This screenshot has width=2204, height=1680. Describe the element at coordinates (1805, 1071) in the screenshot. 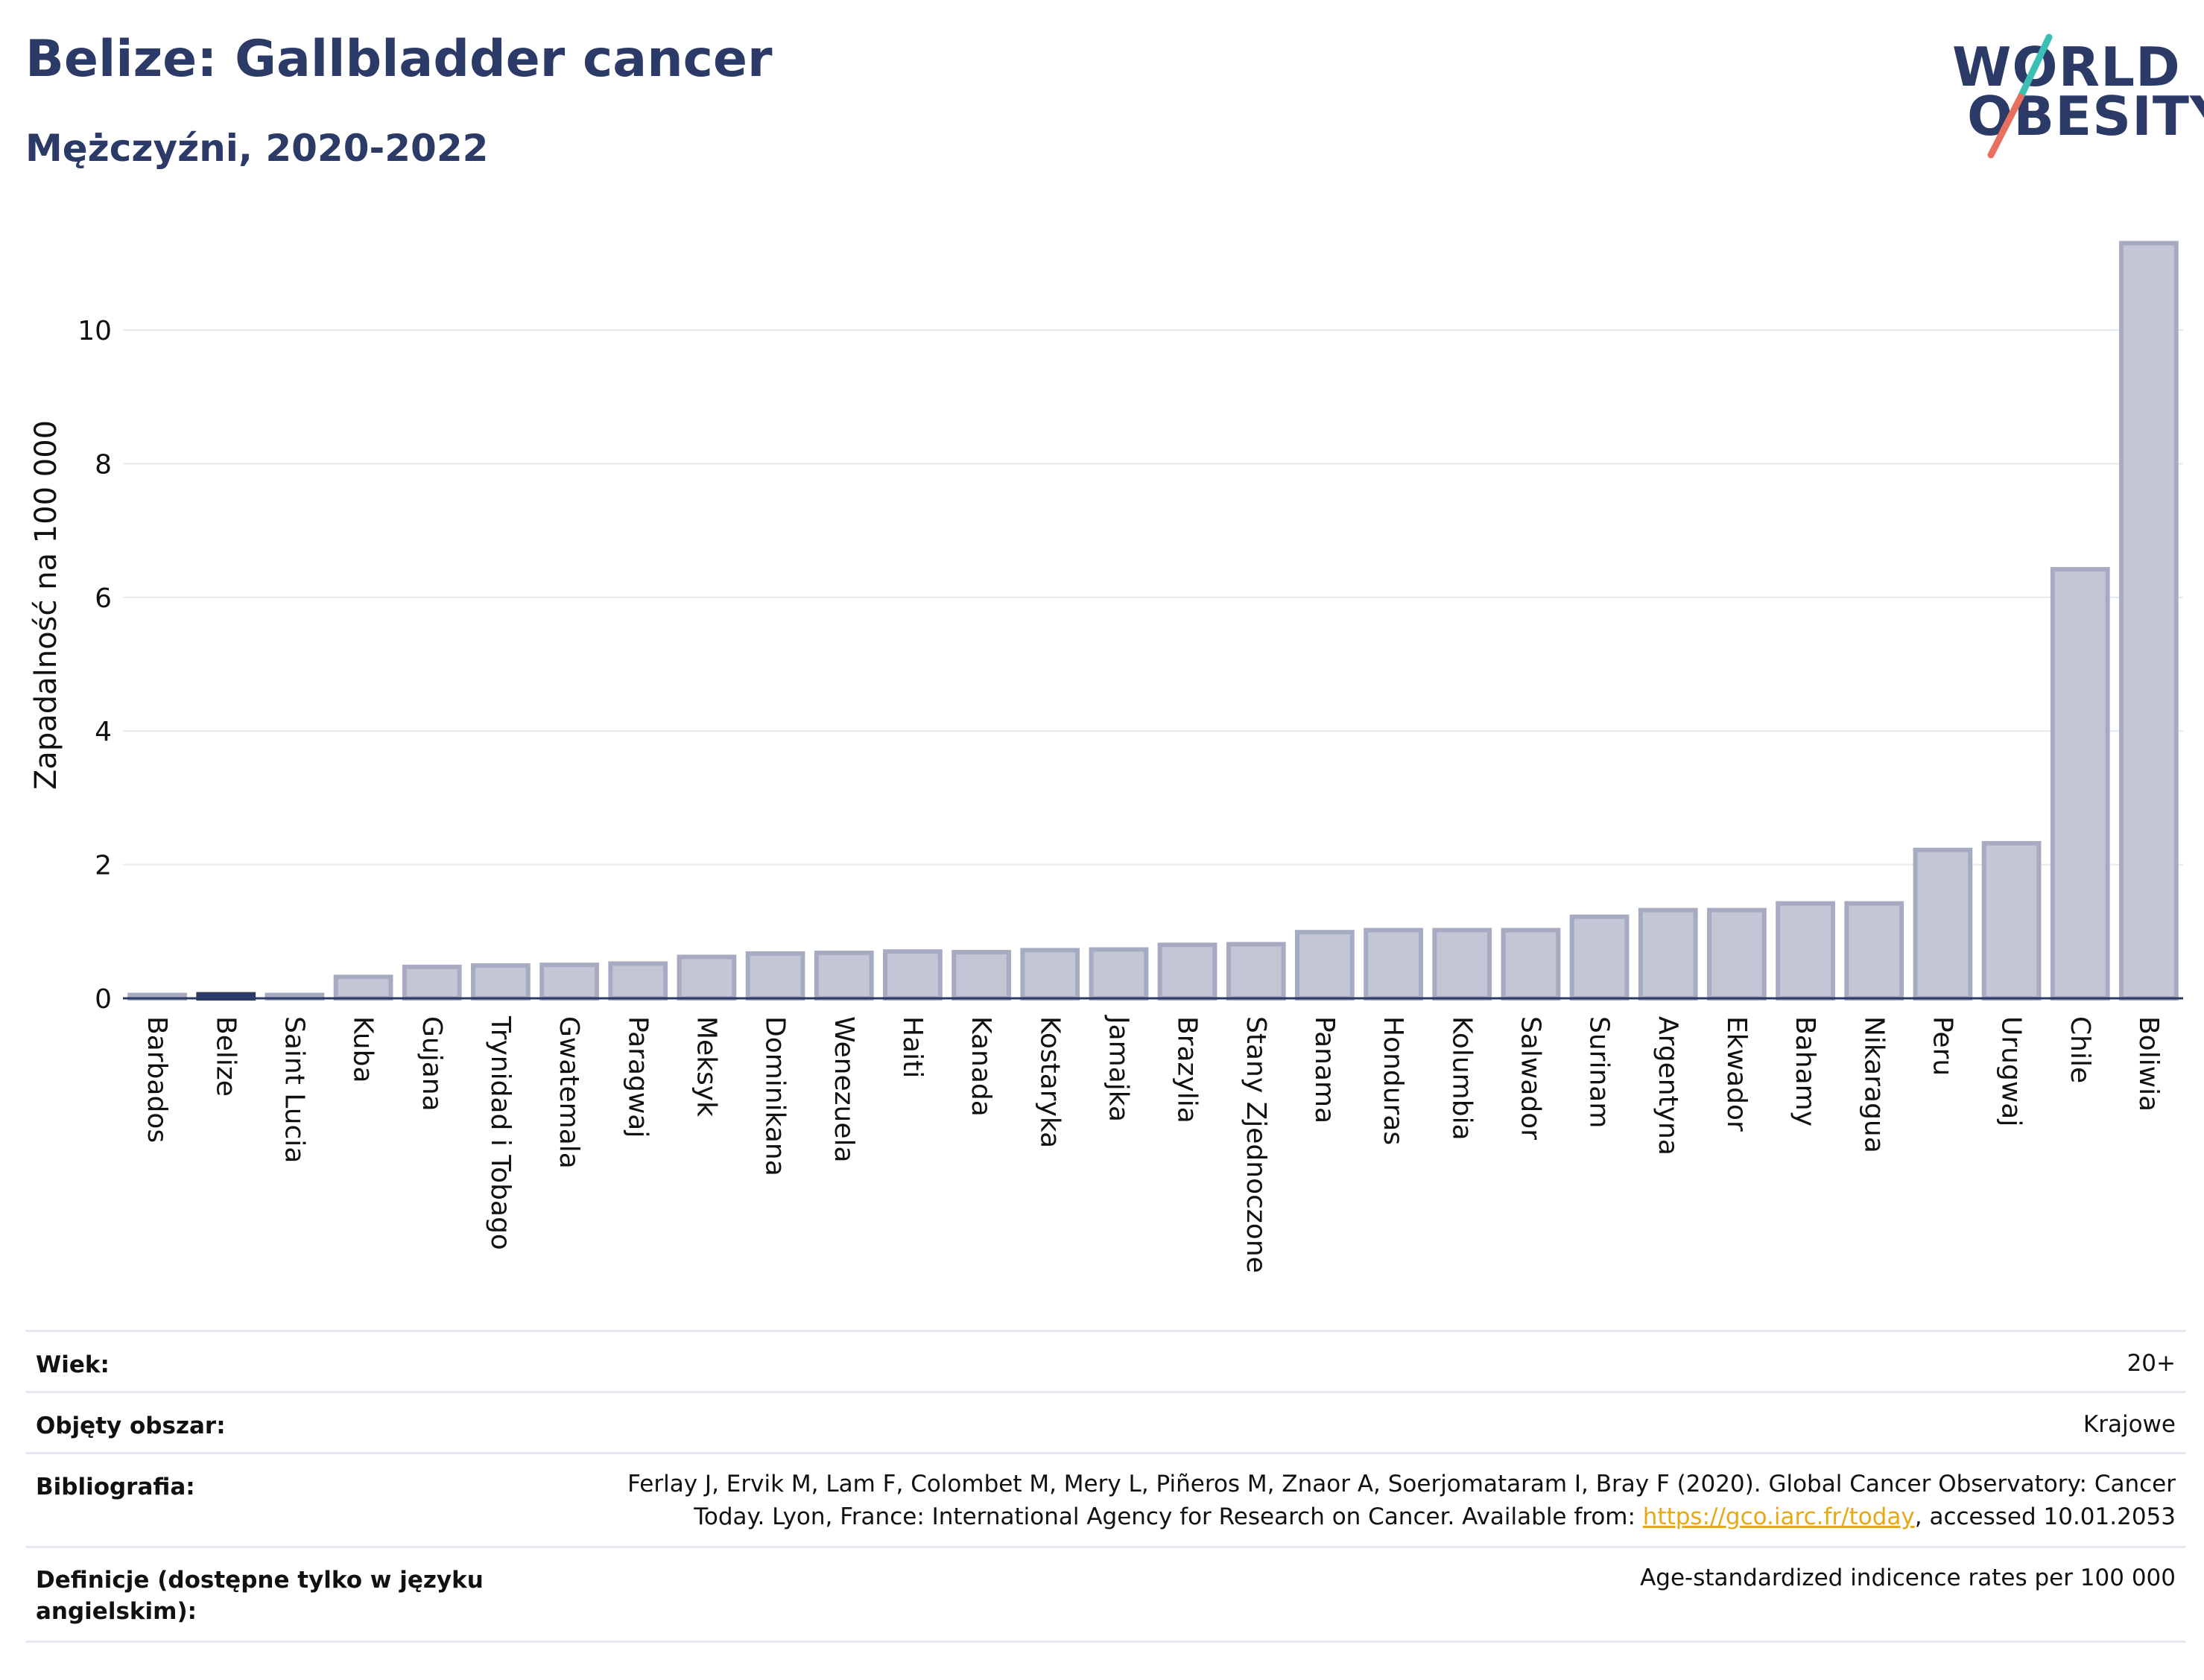

I see `x-tick-label: Bahamy` at that location.